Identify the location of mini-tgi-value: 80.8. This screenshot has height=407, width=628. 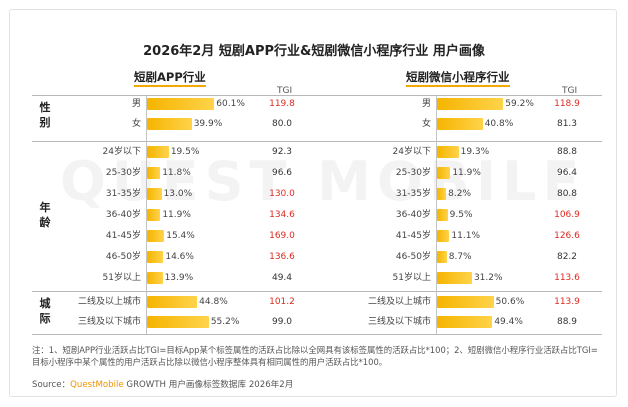
(567, 194).